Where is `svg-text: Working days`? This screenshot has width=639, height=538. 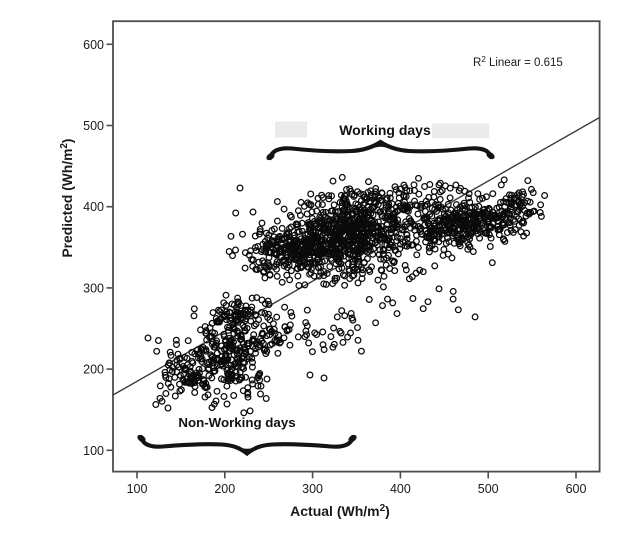
svg-text: Working days is located at coordinates (385, 130).